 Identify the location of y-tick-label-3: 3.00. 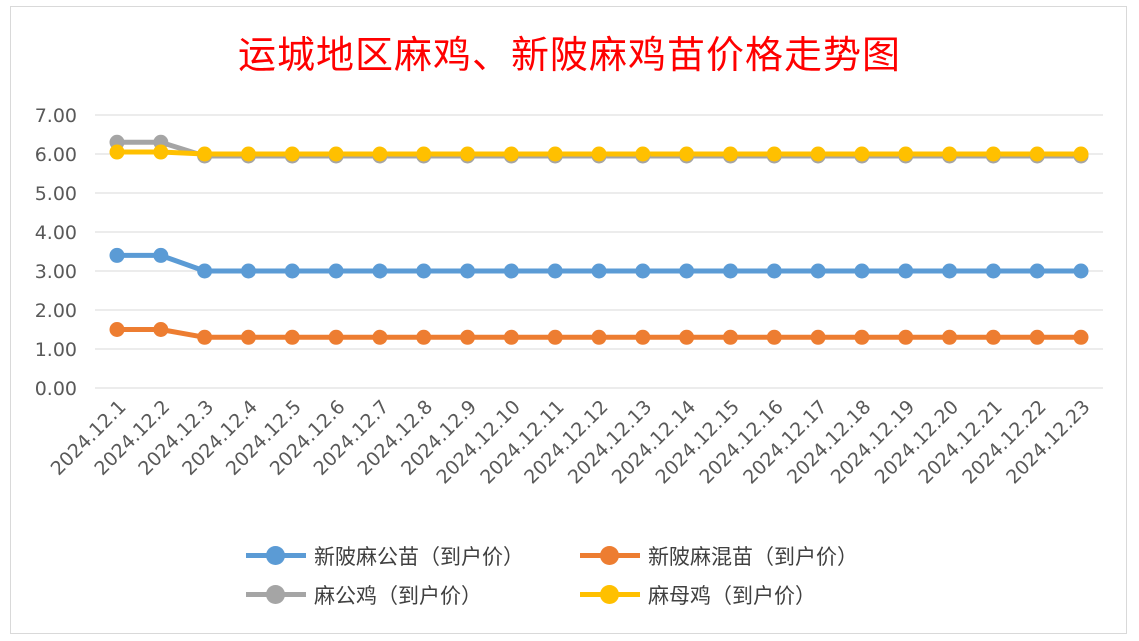
(56, 272).